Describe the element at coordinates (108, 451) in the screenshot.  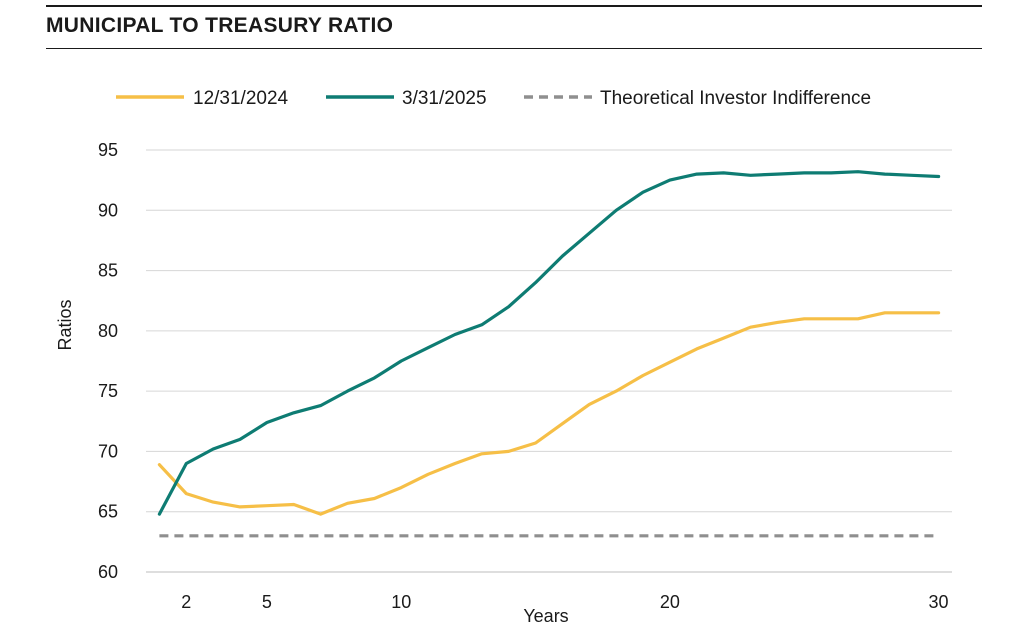
I see `y-tick-label: 70` at that location.